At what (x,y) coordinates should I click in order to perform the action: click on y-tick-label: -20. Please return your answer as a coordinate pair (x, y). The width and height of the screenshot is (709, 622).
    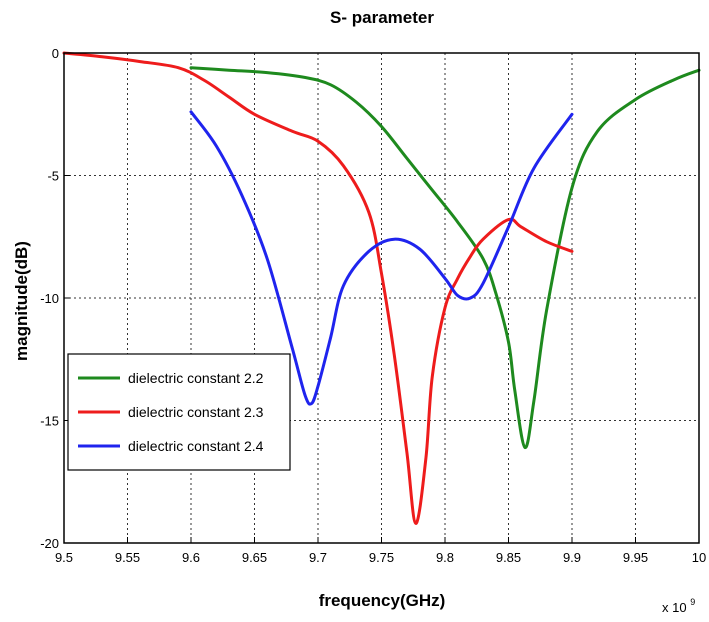
    Looking at the image, I should click on (49, 543).